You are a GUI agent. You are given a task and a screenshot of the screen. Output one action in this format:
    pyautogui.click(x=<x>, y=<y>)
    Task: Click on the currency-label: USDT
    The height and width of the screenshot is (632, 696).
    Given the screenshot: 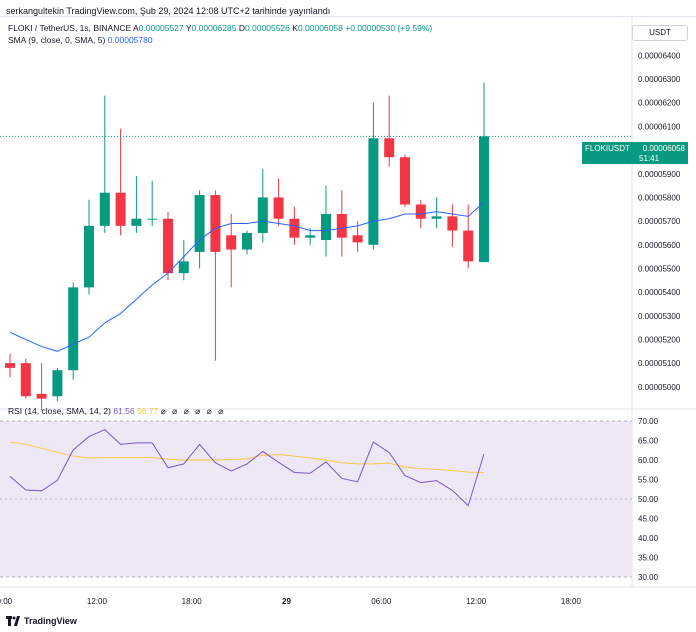 What is the action you would take?
    pyautogui.click(x=660, y=33)
    